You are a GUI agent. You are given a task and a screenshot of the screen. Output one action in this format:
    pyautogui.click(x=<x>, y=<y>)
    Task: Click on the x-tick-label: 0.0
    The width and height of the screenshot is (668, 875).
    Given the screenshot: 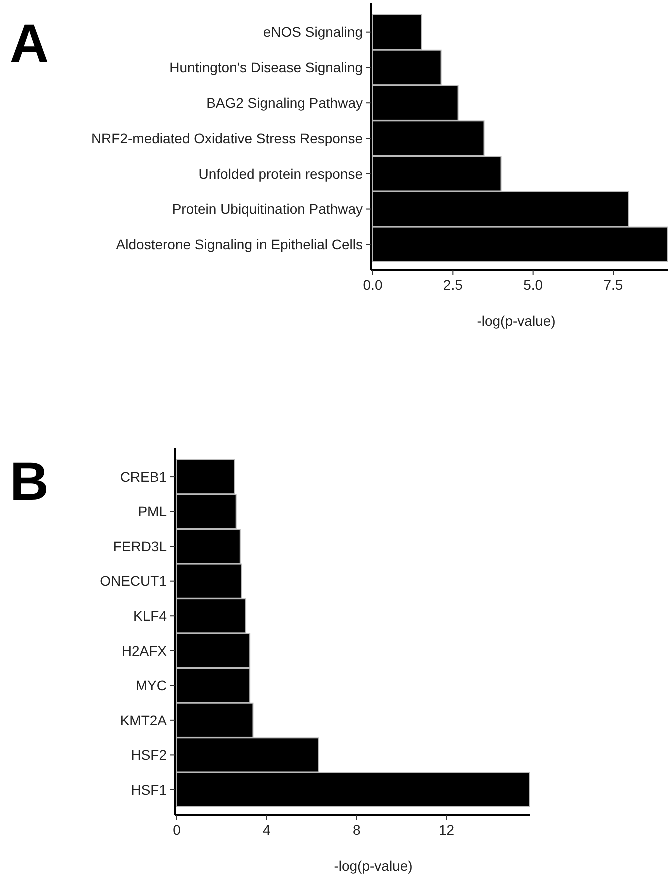 What is the action you would take?
    pyautogui.click(x=373, y=285)
    